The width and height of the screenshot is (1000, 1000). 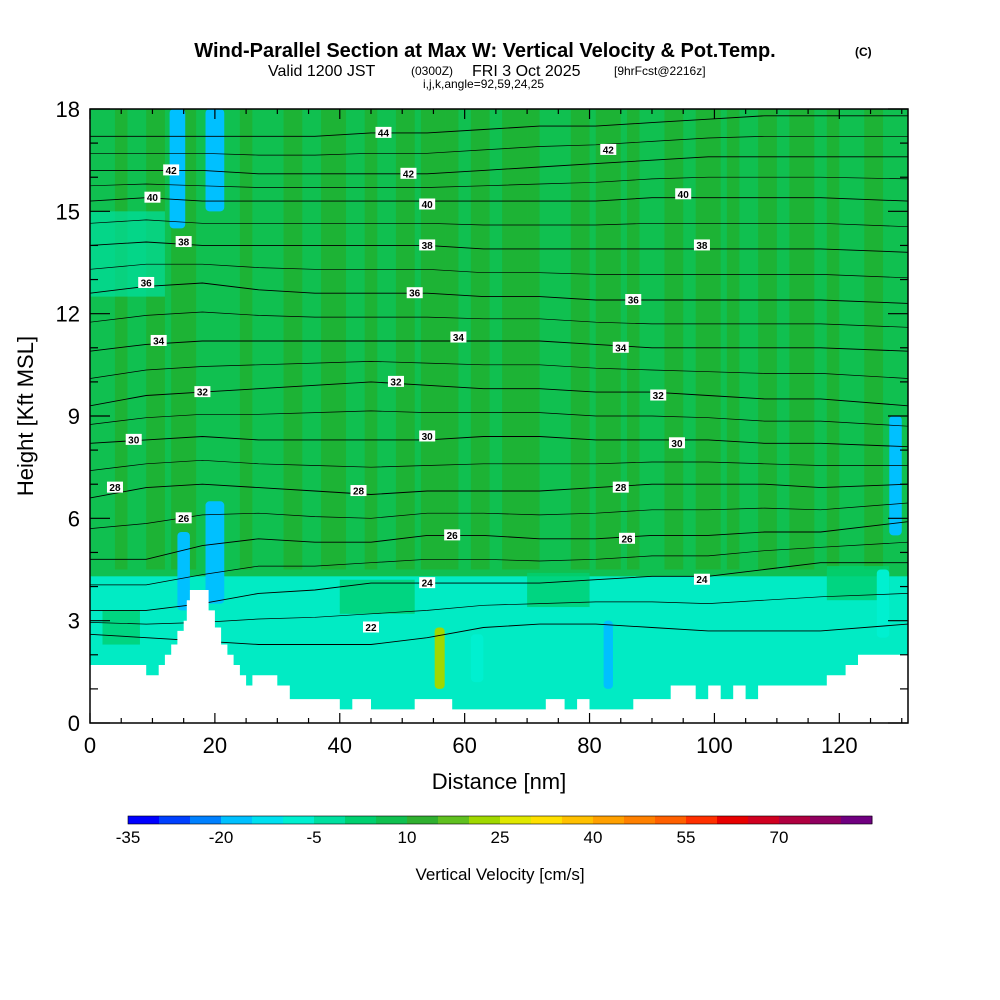 I want to click on colorbar-tick-label: -5, so click(x=313, y=837).